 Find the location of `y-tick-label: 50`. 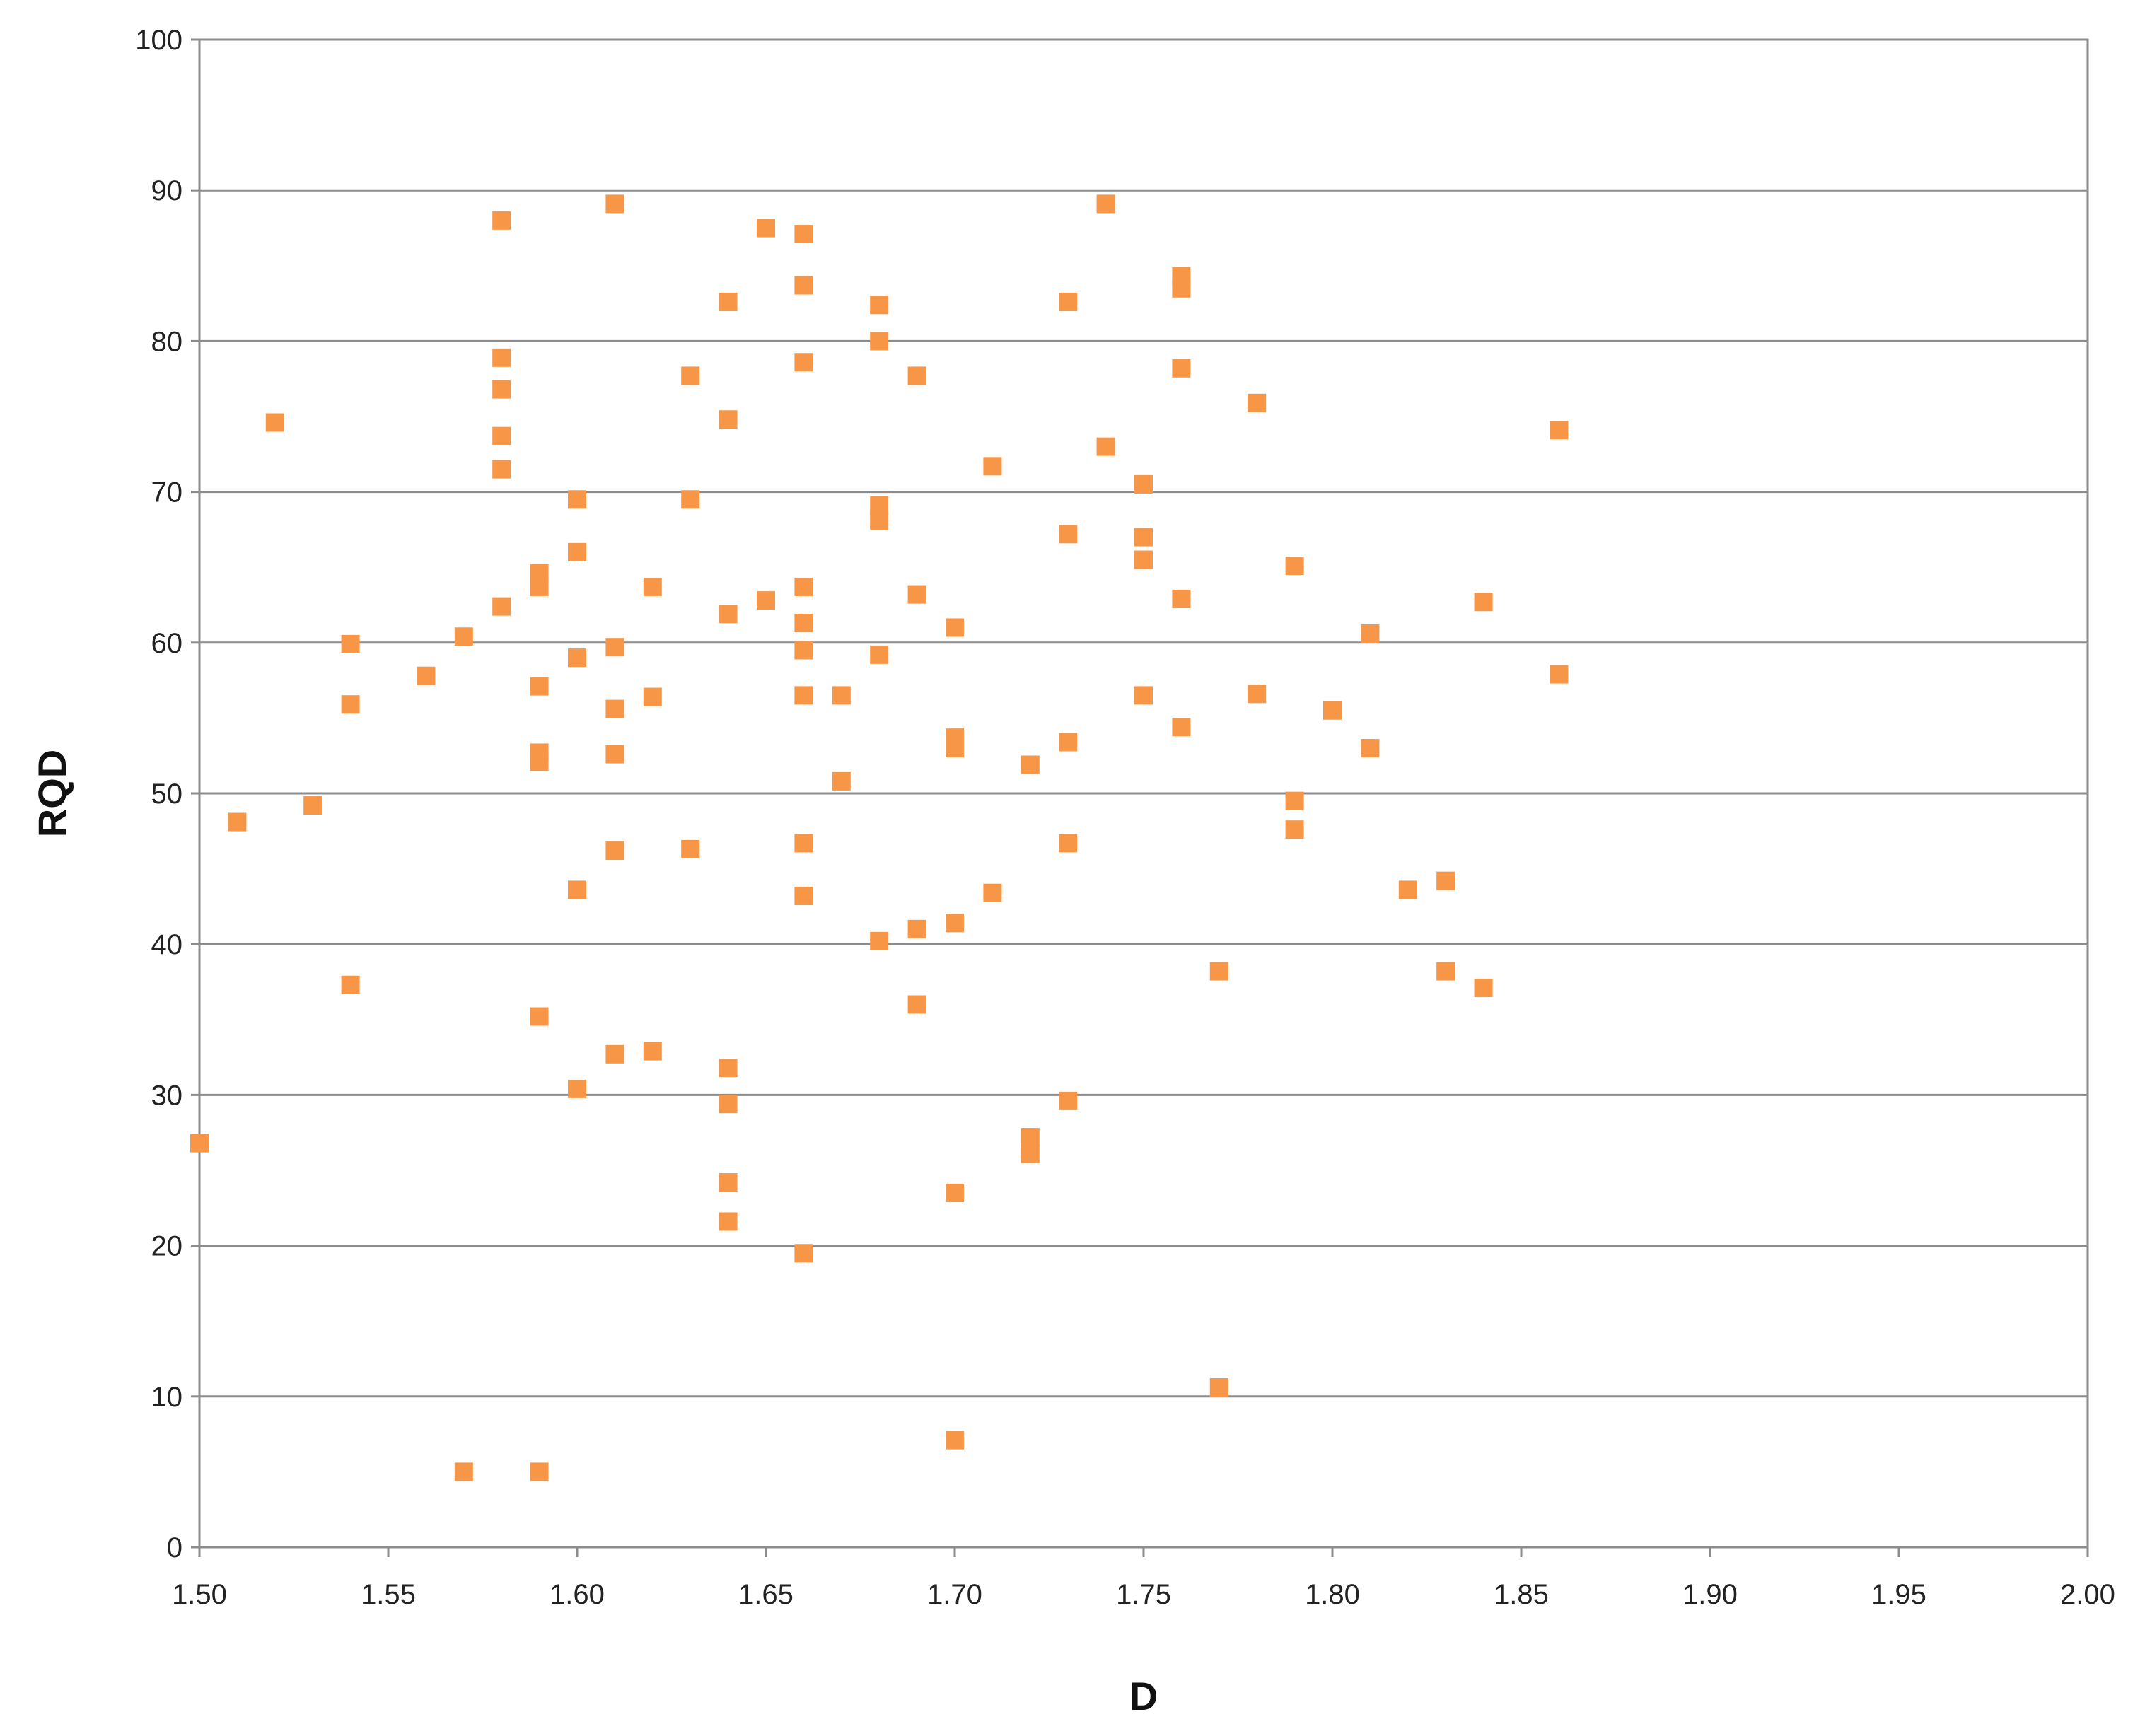

y-tick-label: 50 is located at coordinates (167, 794).